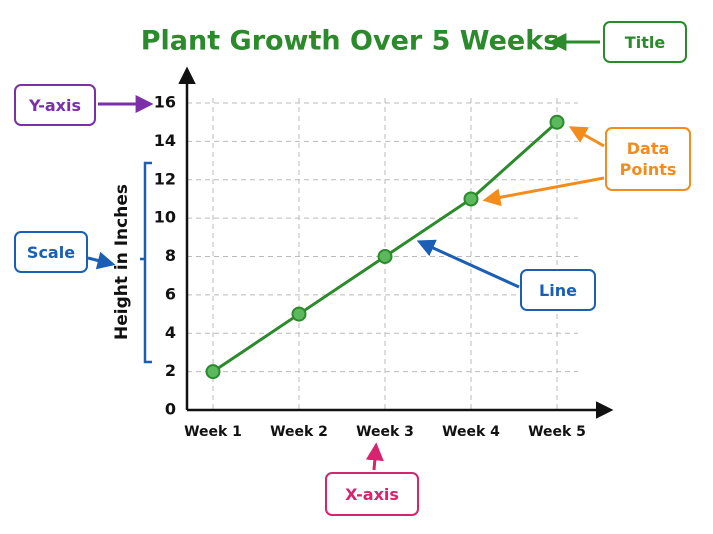 Image resolution: width=713 pixels, height=534 pixels. Describe the element at coordinates (170, 332) in the screenshot. I see `y-tick-label: 4` at that location.